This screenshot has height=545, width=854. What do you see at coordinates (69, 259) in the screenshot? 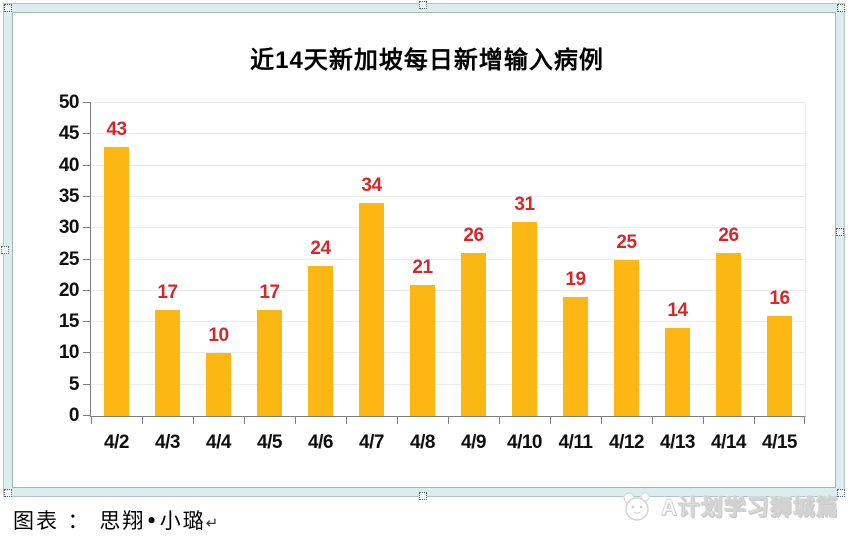
I see `y-tick-label: 25` at bounding box center [69, 259].